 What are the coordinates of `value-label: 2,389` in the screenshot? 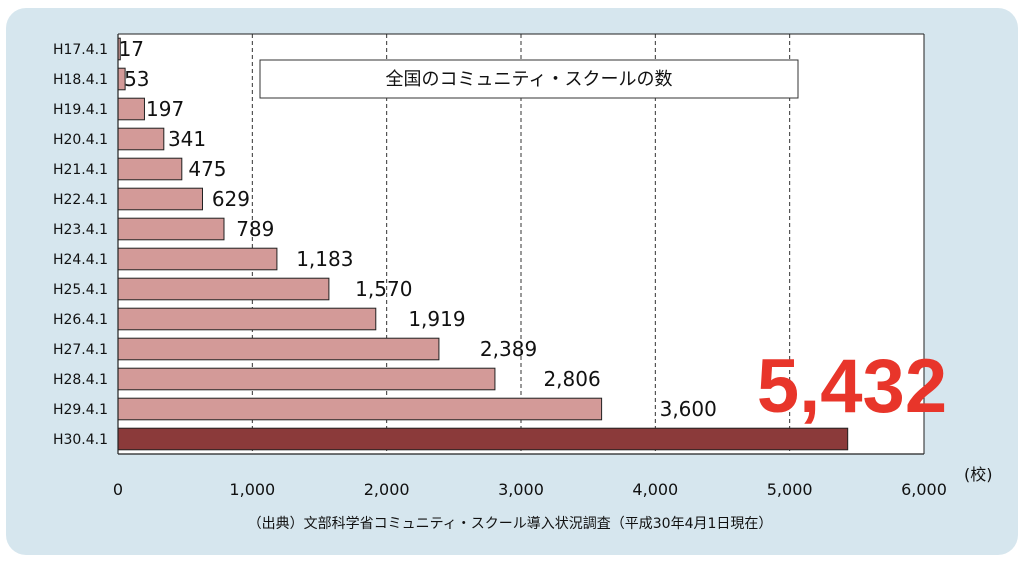 It's located at (508, 349).